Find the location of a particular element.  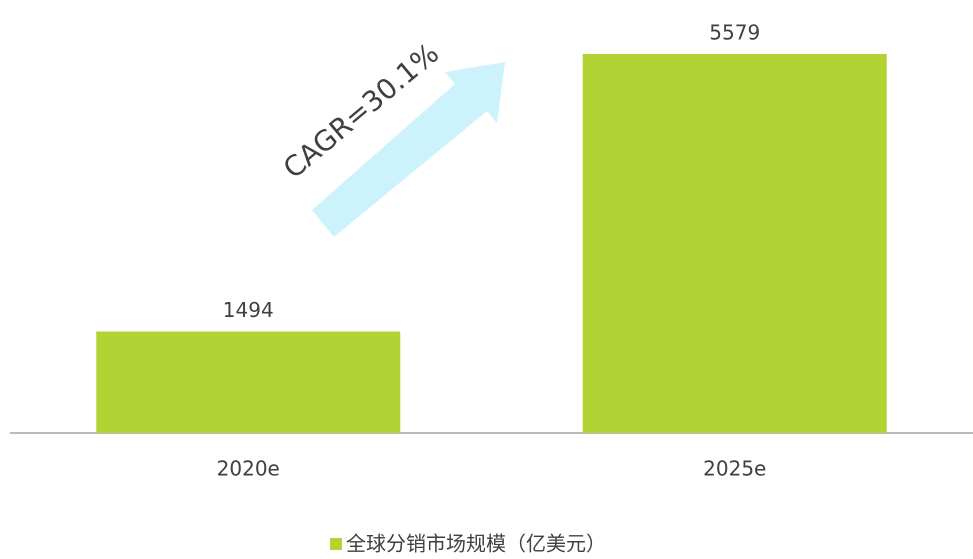

x-tick-label: 2025e is located at coordinates (734, 469).